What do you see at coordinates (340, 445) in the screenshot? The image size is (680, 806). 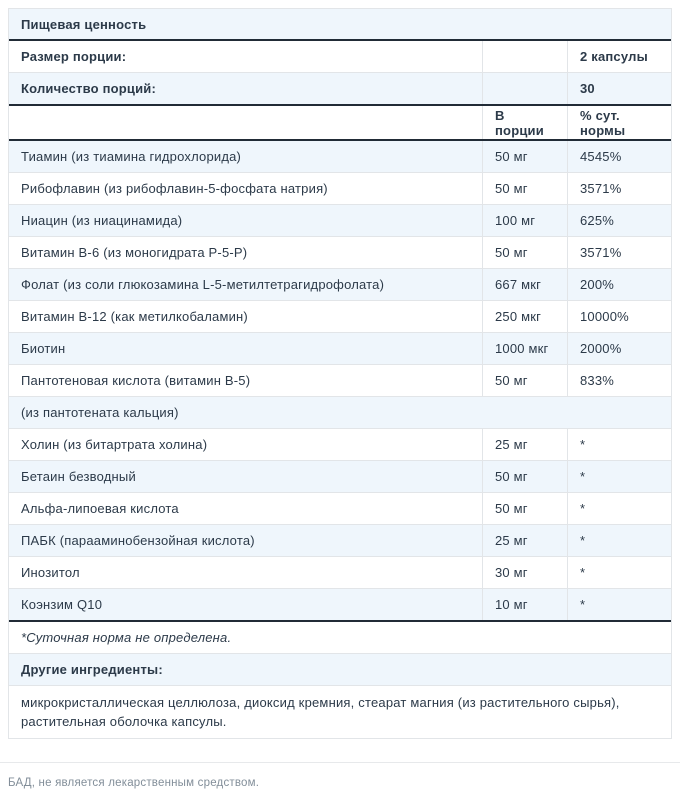 I see `nutrient-row: Холин (из битартрата холина) 25 мг *` at bounding box center [340, 445].